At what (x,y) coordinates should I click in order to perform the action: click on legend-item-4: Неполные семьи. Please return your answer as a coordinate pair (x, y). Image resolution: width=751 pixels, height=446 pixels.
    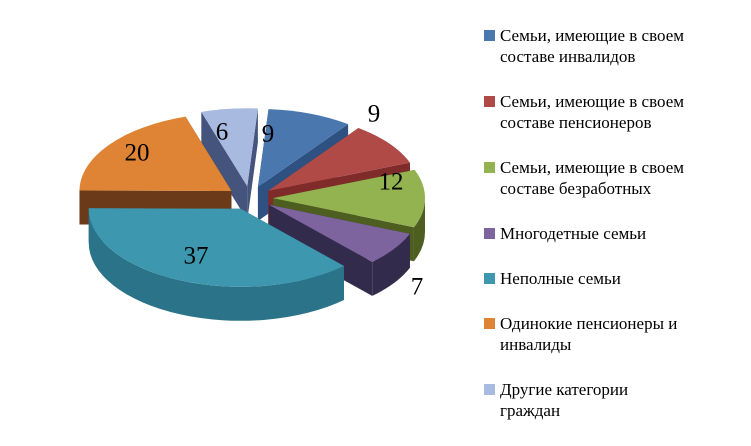
    Looking at the image, I should click on (615, 278).